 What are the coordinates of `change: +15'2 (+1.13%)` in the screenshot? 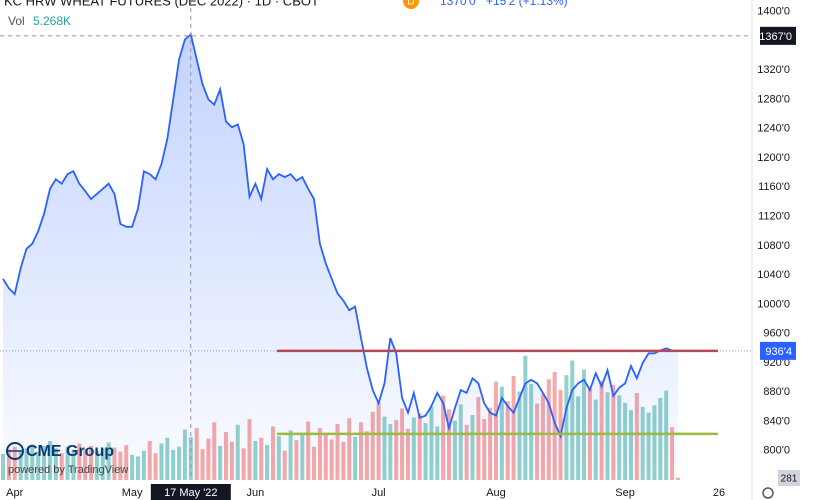 It's located at (527, 4).